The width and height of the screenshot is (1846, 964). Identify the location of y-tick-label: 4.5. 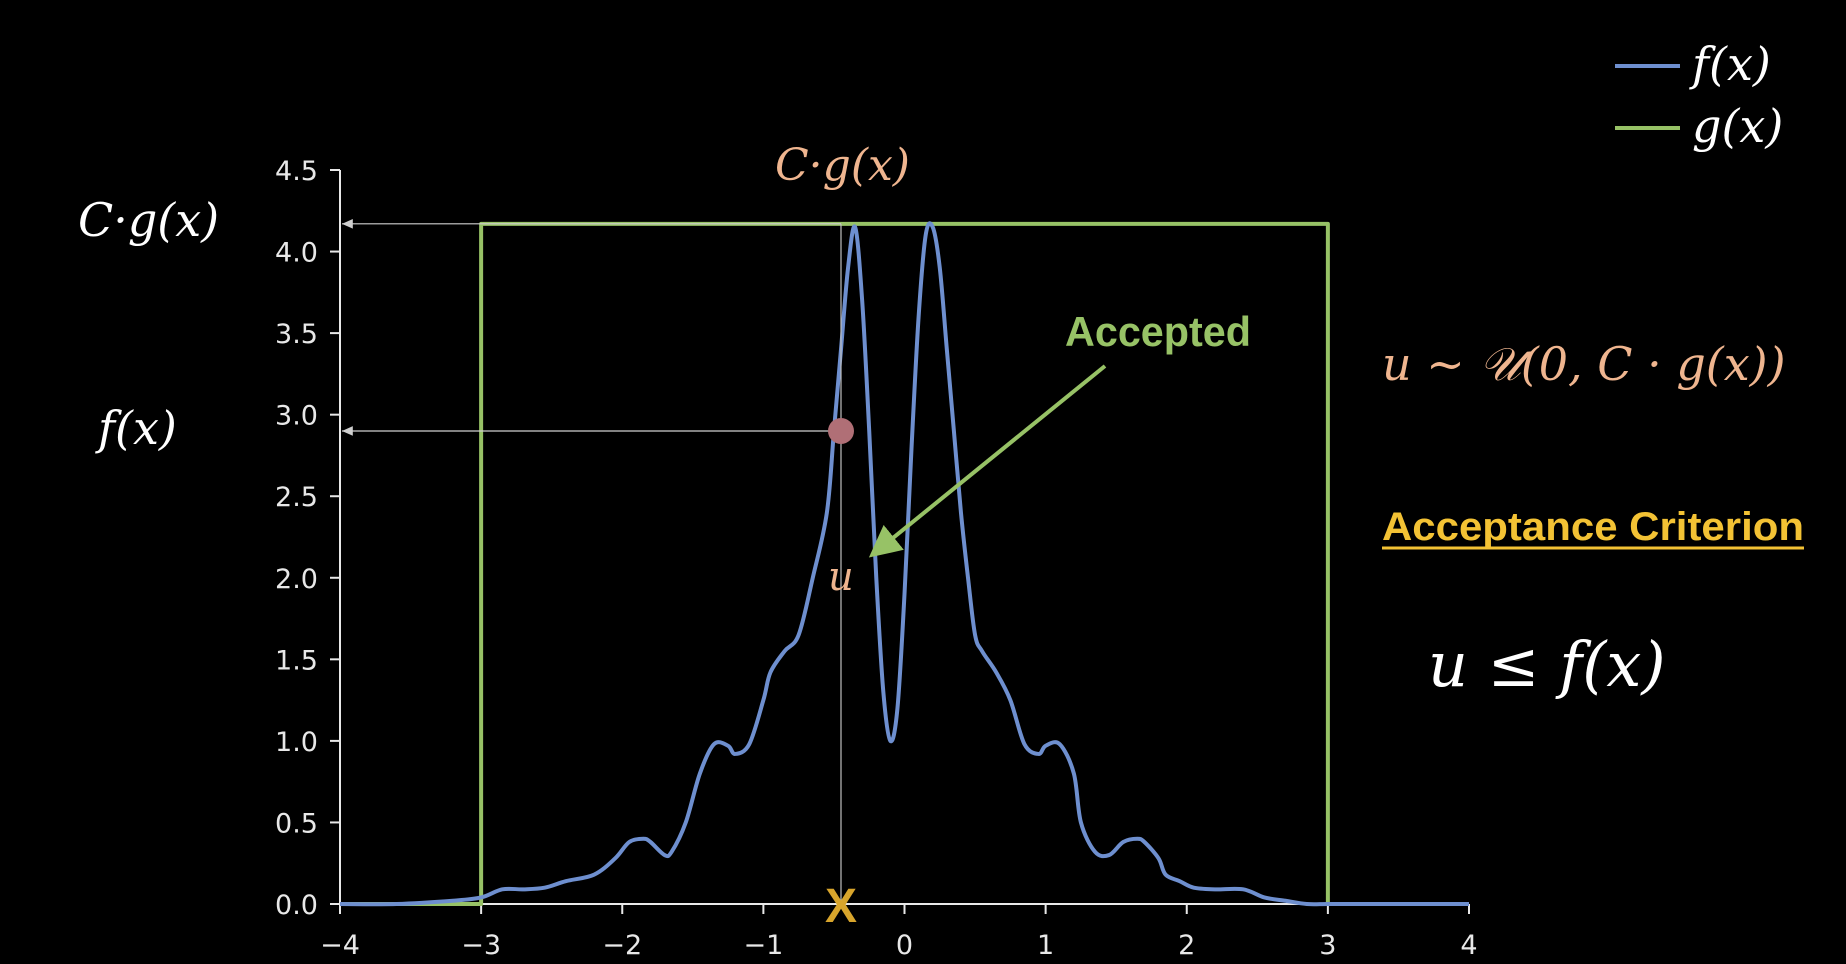
(296, 171).